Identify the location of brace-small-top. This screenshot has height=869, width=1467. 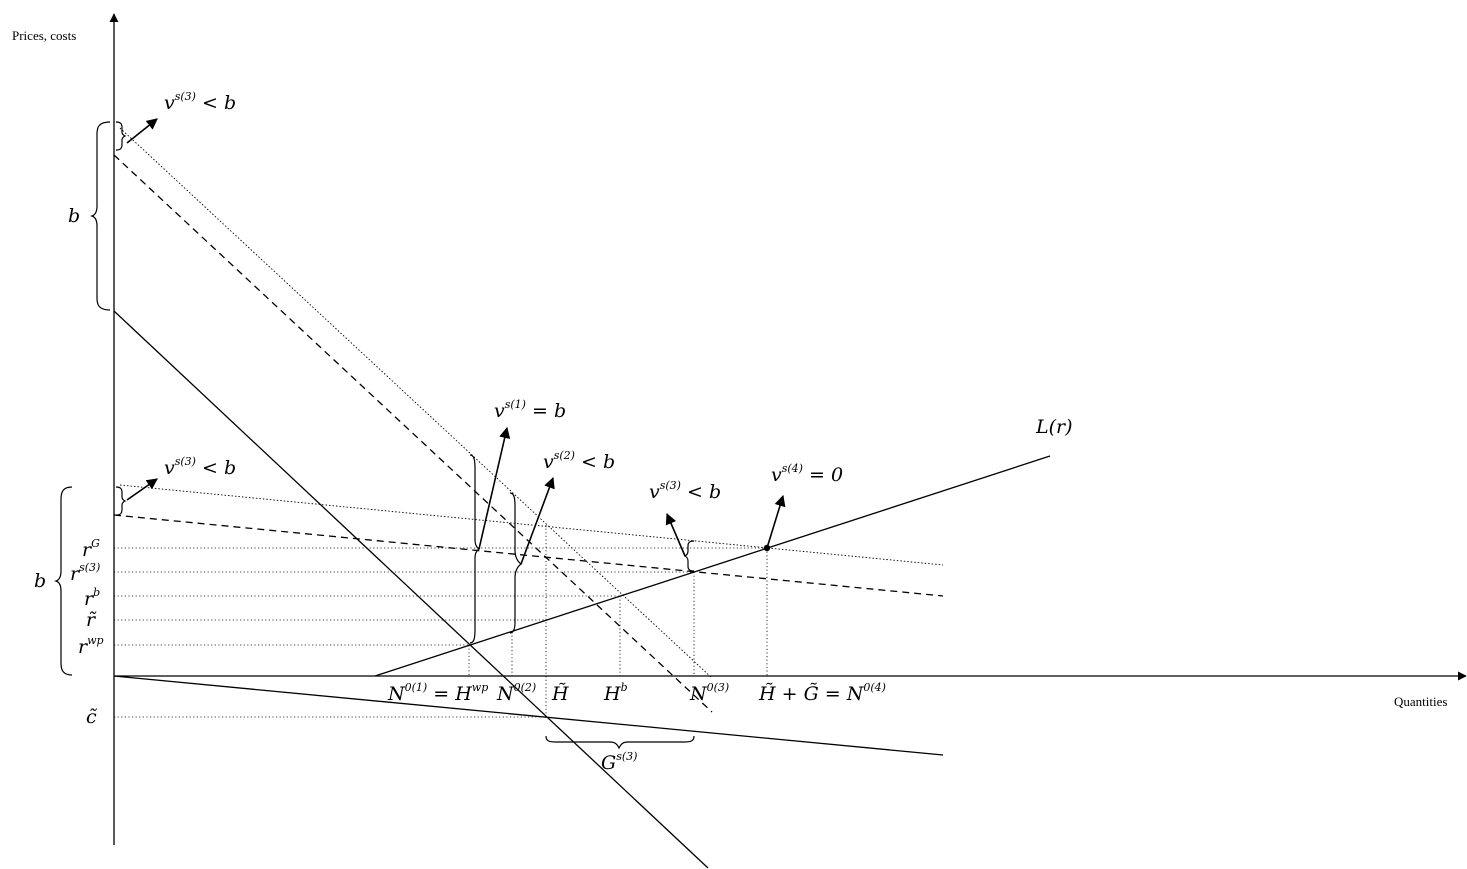
(121, 136).